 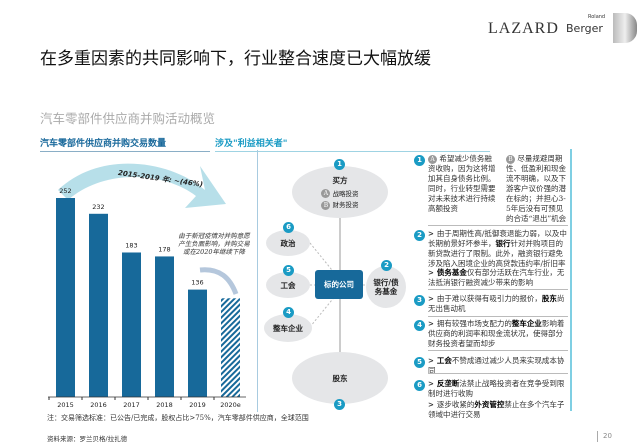 I want to click on point-5: > 工会不赞成通过减少人员来实现成本协同, so click(x=496, y=365).